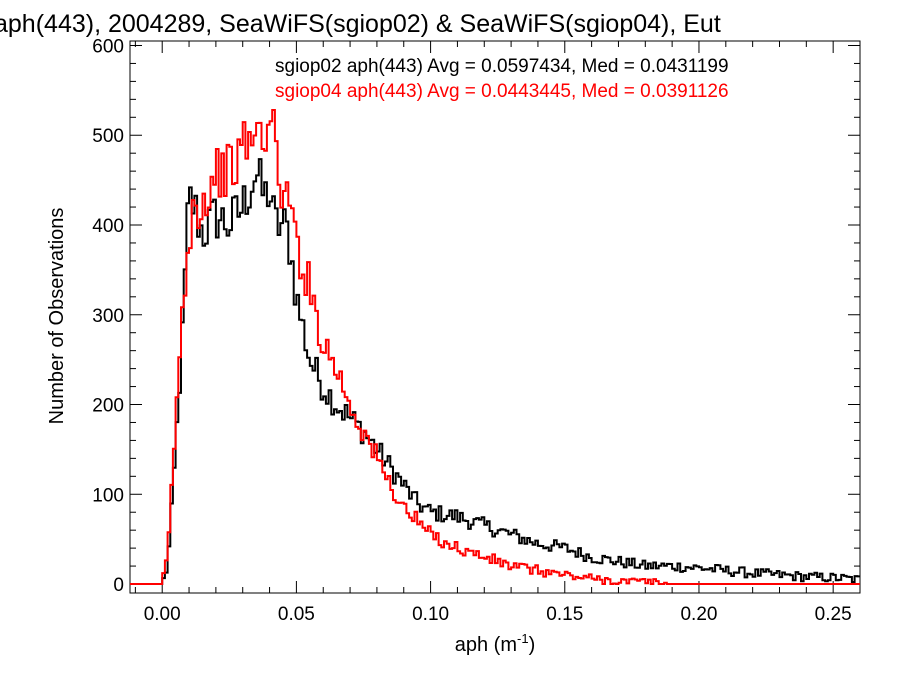 Image resolution: width=900 pixels, height=675 pixels. I want to click on x-axis-label-main: aph (m, so click(486, 645).